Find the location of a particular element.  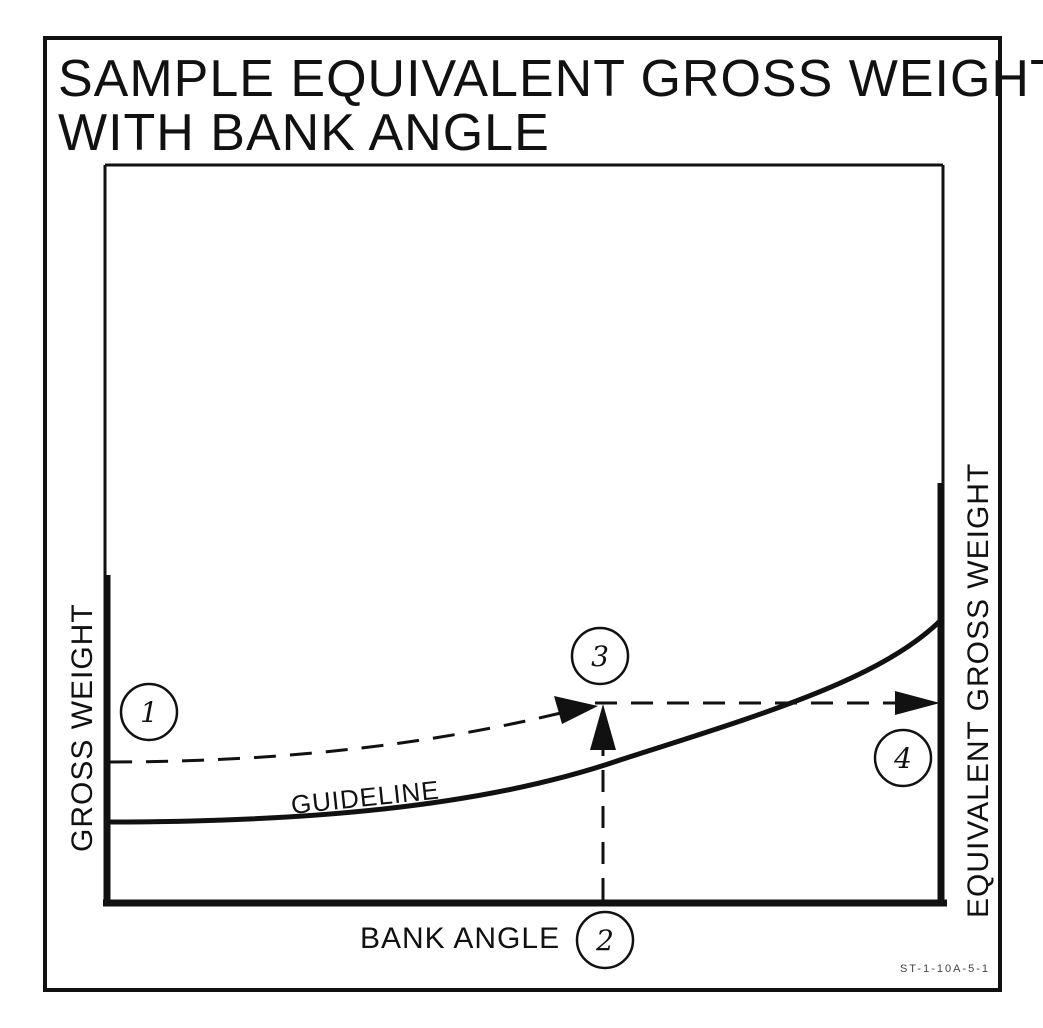

step-number-3: 3 is located at coordinates (600, 656).